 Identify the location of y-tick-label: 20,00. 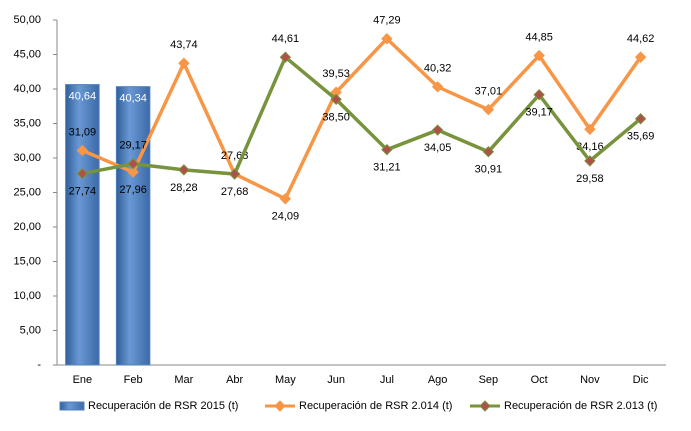
(27, 227).